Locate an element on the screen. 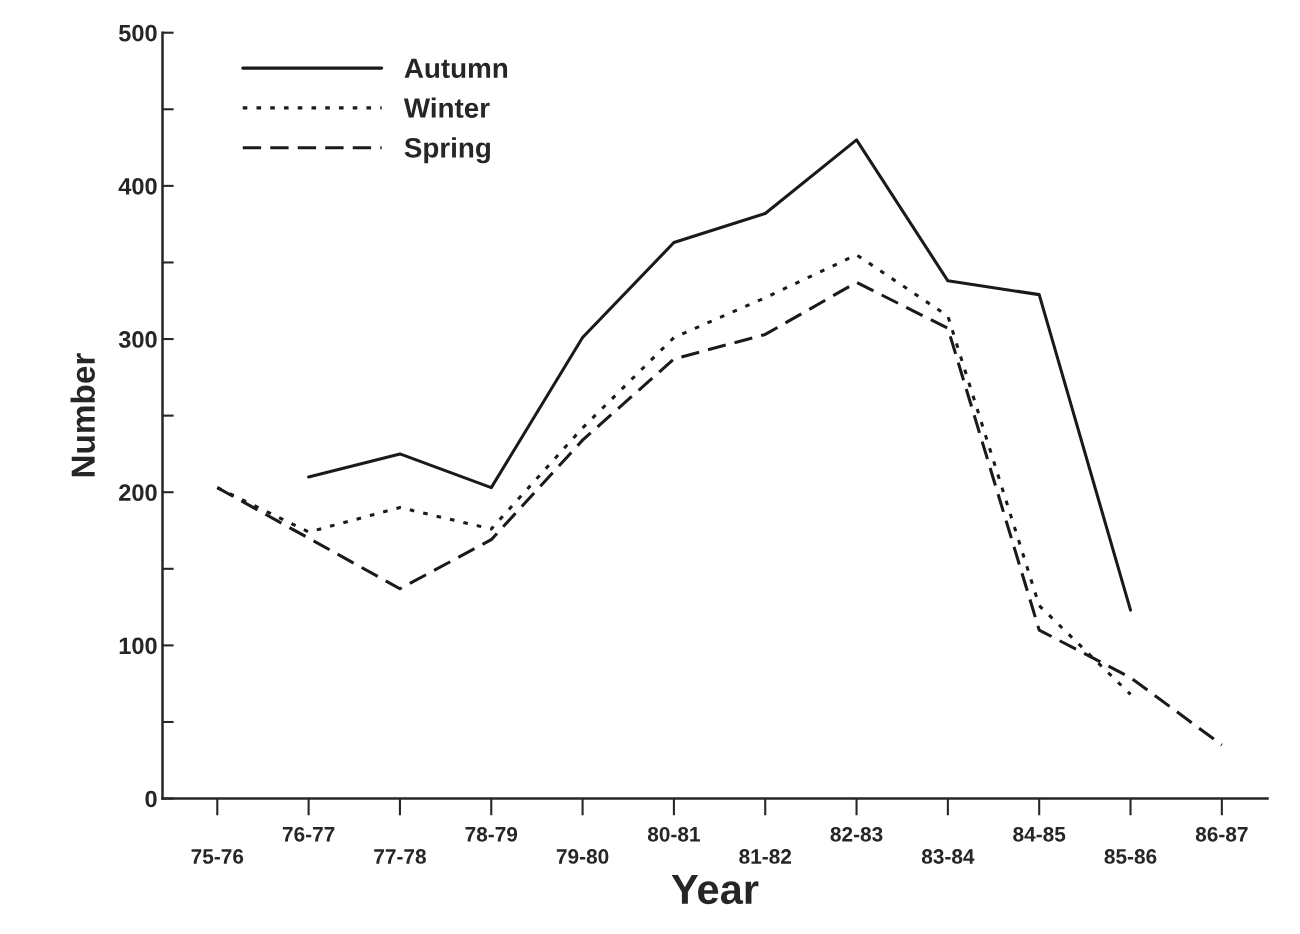 This screenshot has width=1300, height=934. y-tick-label: 300 is located at coordinates (137, 339).